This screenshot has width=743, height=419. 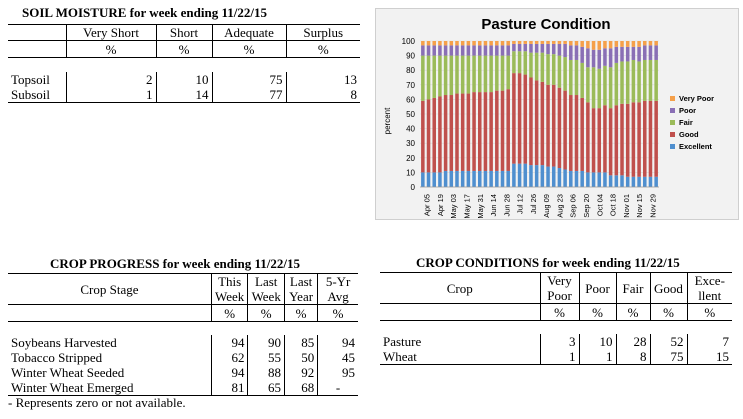 I want to click on soil-header-blank, so click(x=37, y=33).